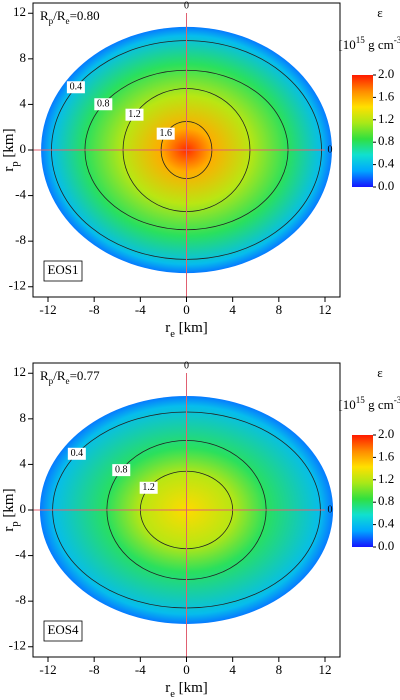 Image resolution: width=400 pixels, height=700 pixels. What do you see at coordinates (85, 375) in the screenshot?
I see `ratio-annotation-part: =0.77` at bounding box center [85, 375].